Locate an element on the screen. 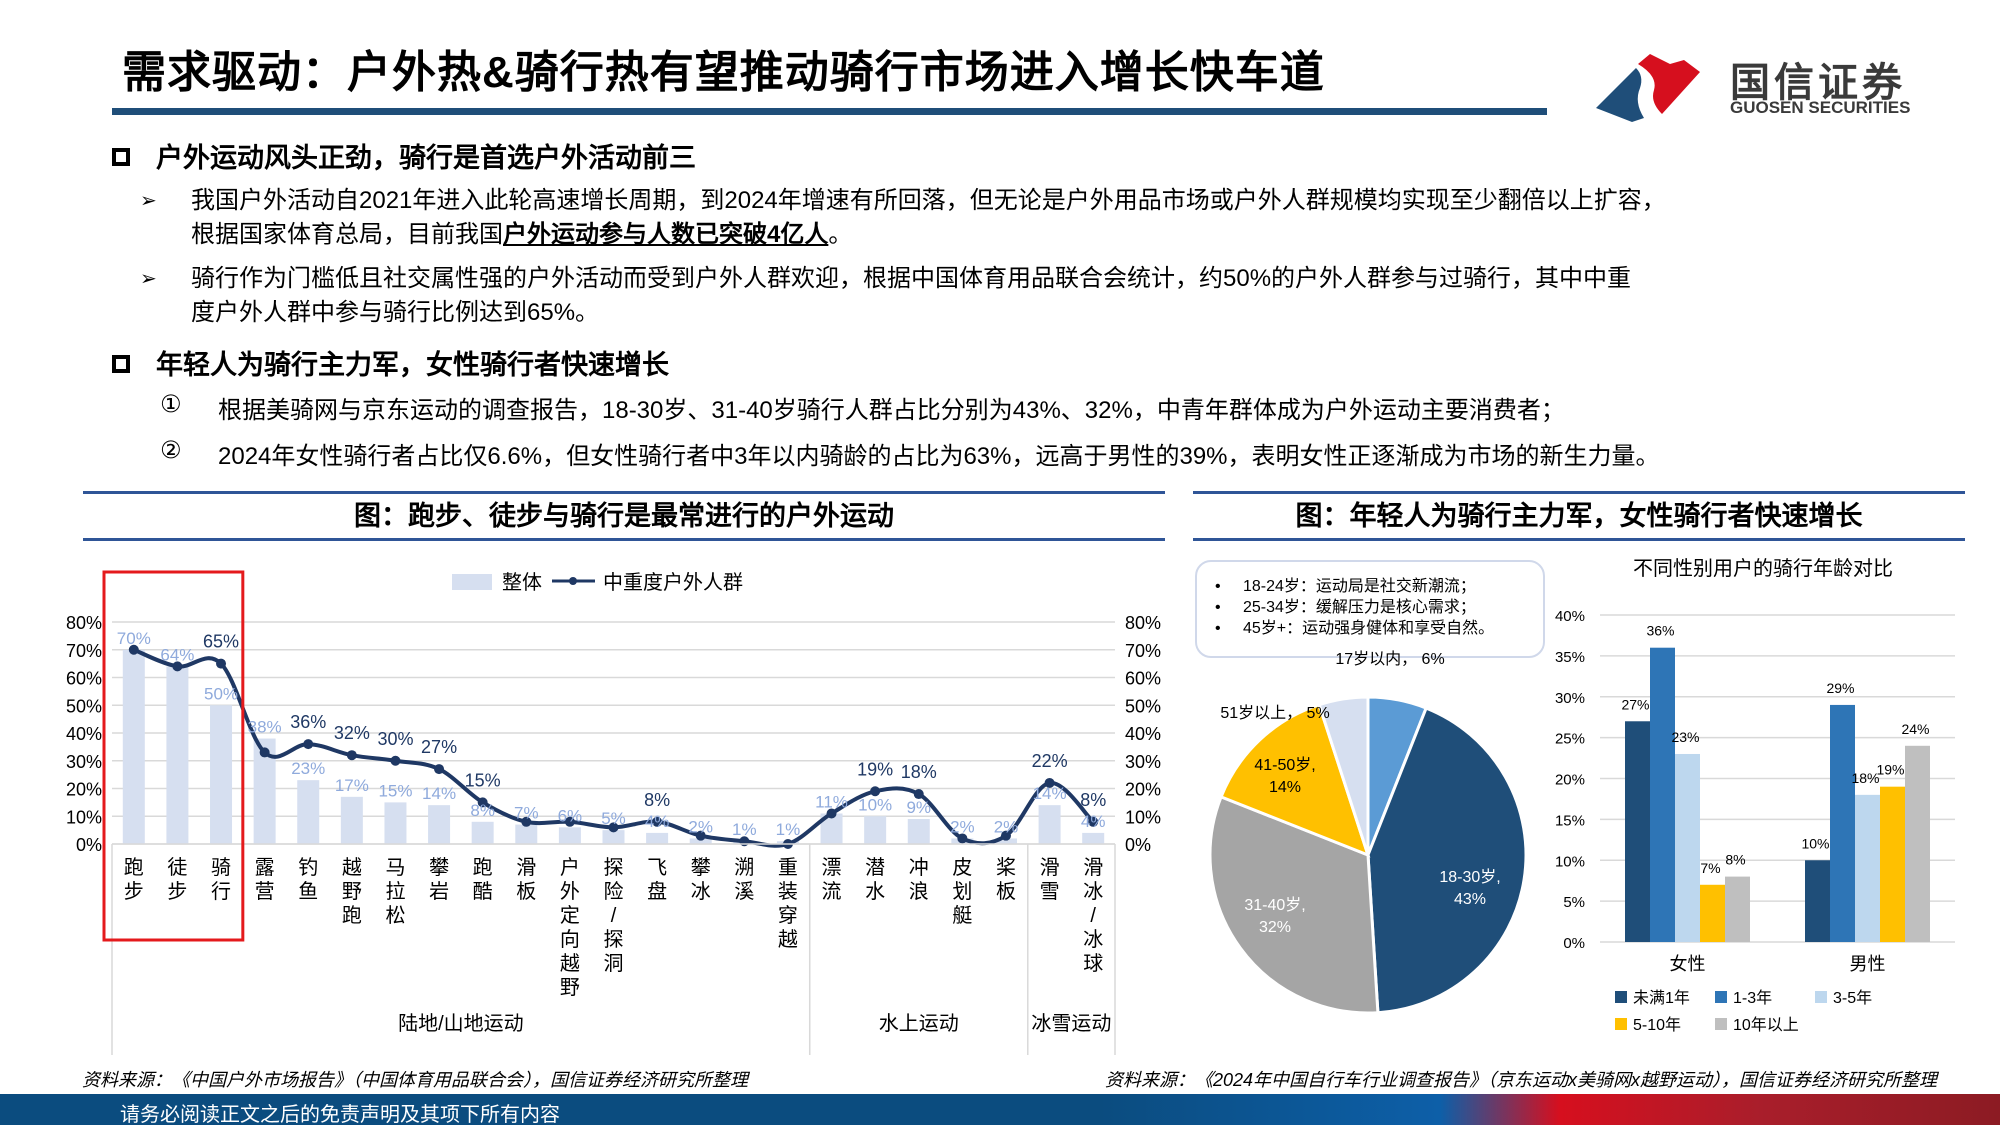 This screenshot has width=2000, height=1127. section-heading-1: 户外运动风头正劲，骑行是首选户外活动前三 is located at coordinates (404, 155).